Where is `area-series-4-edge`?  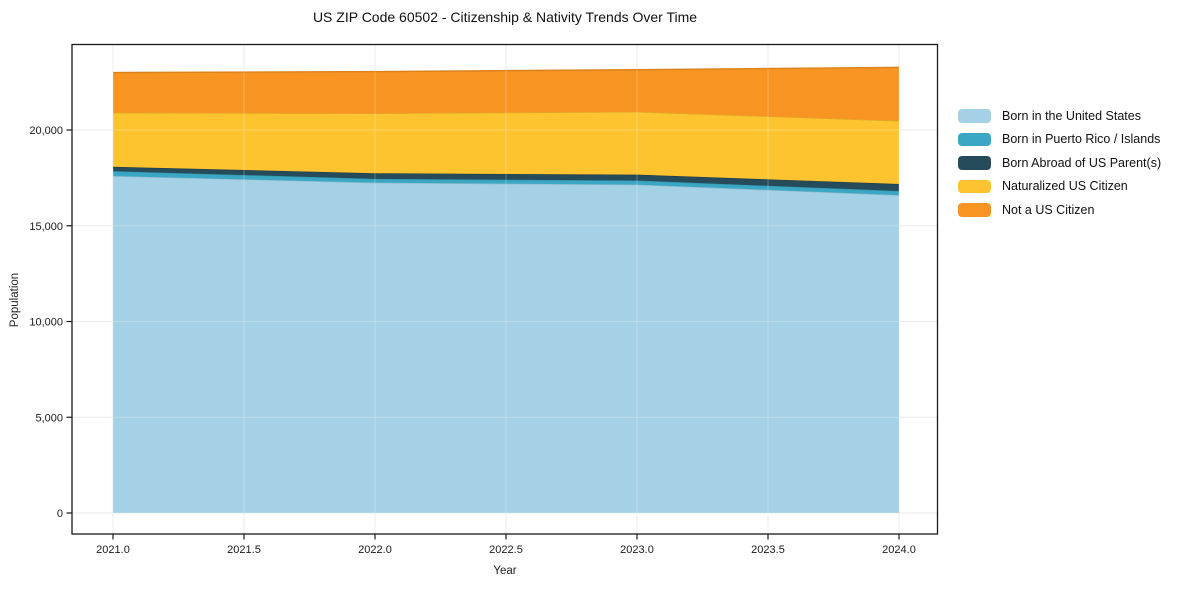 area-series-4-edge is located at coordinates (506, 70).